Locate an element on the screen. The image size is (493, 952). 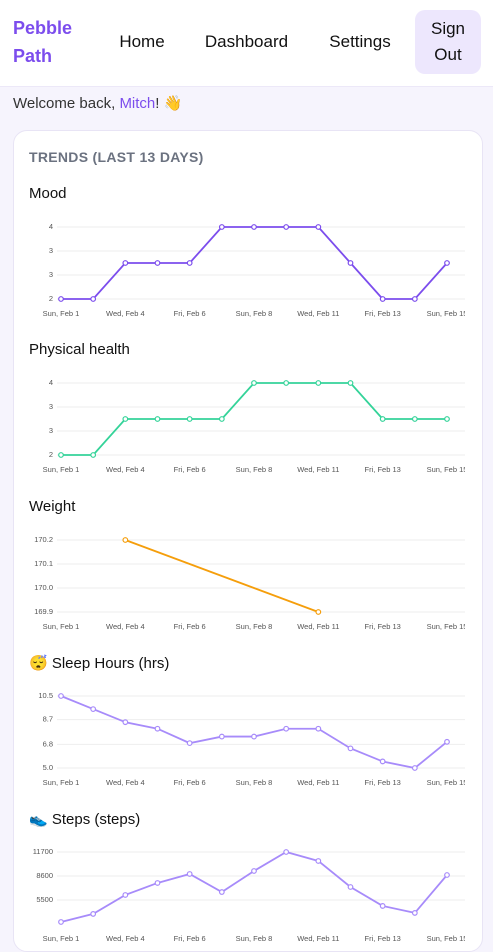
section-title: TRENDS (LAST 13 DAYS) is located at coordinates (116, 157).